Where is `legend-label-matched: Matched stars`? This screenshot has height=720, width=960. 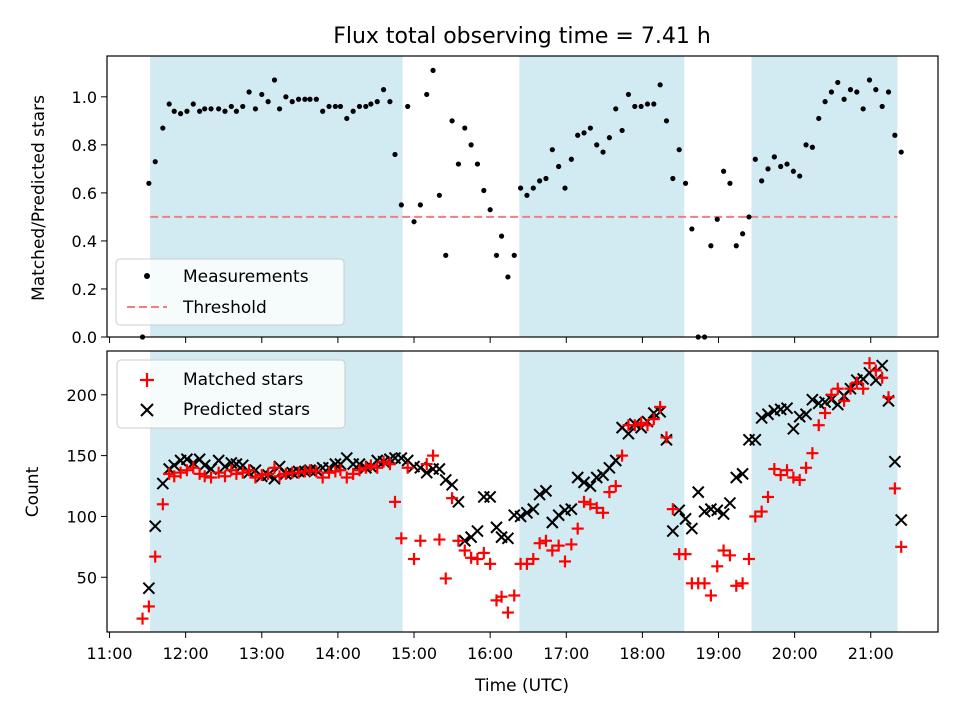
legend-label-matched: Matched stars is located at coordinates (243, 380).